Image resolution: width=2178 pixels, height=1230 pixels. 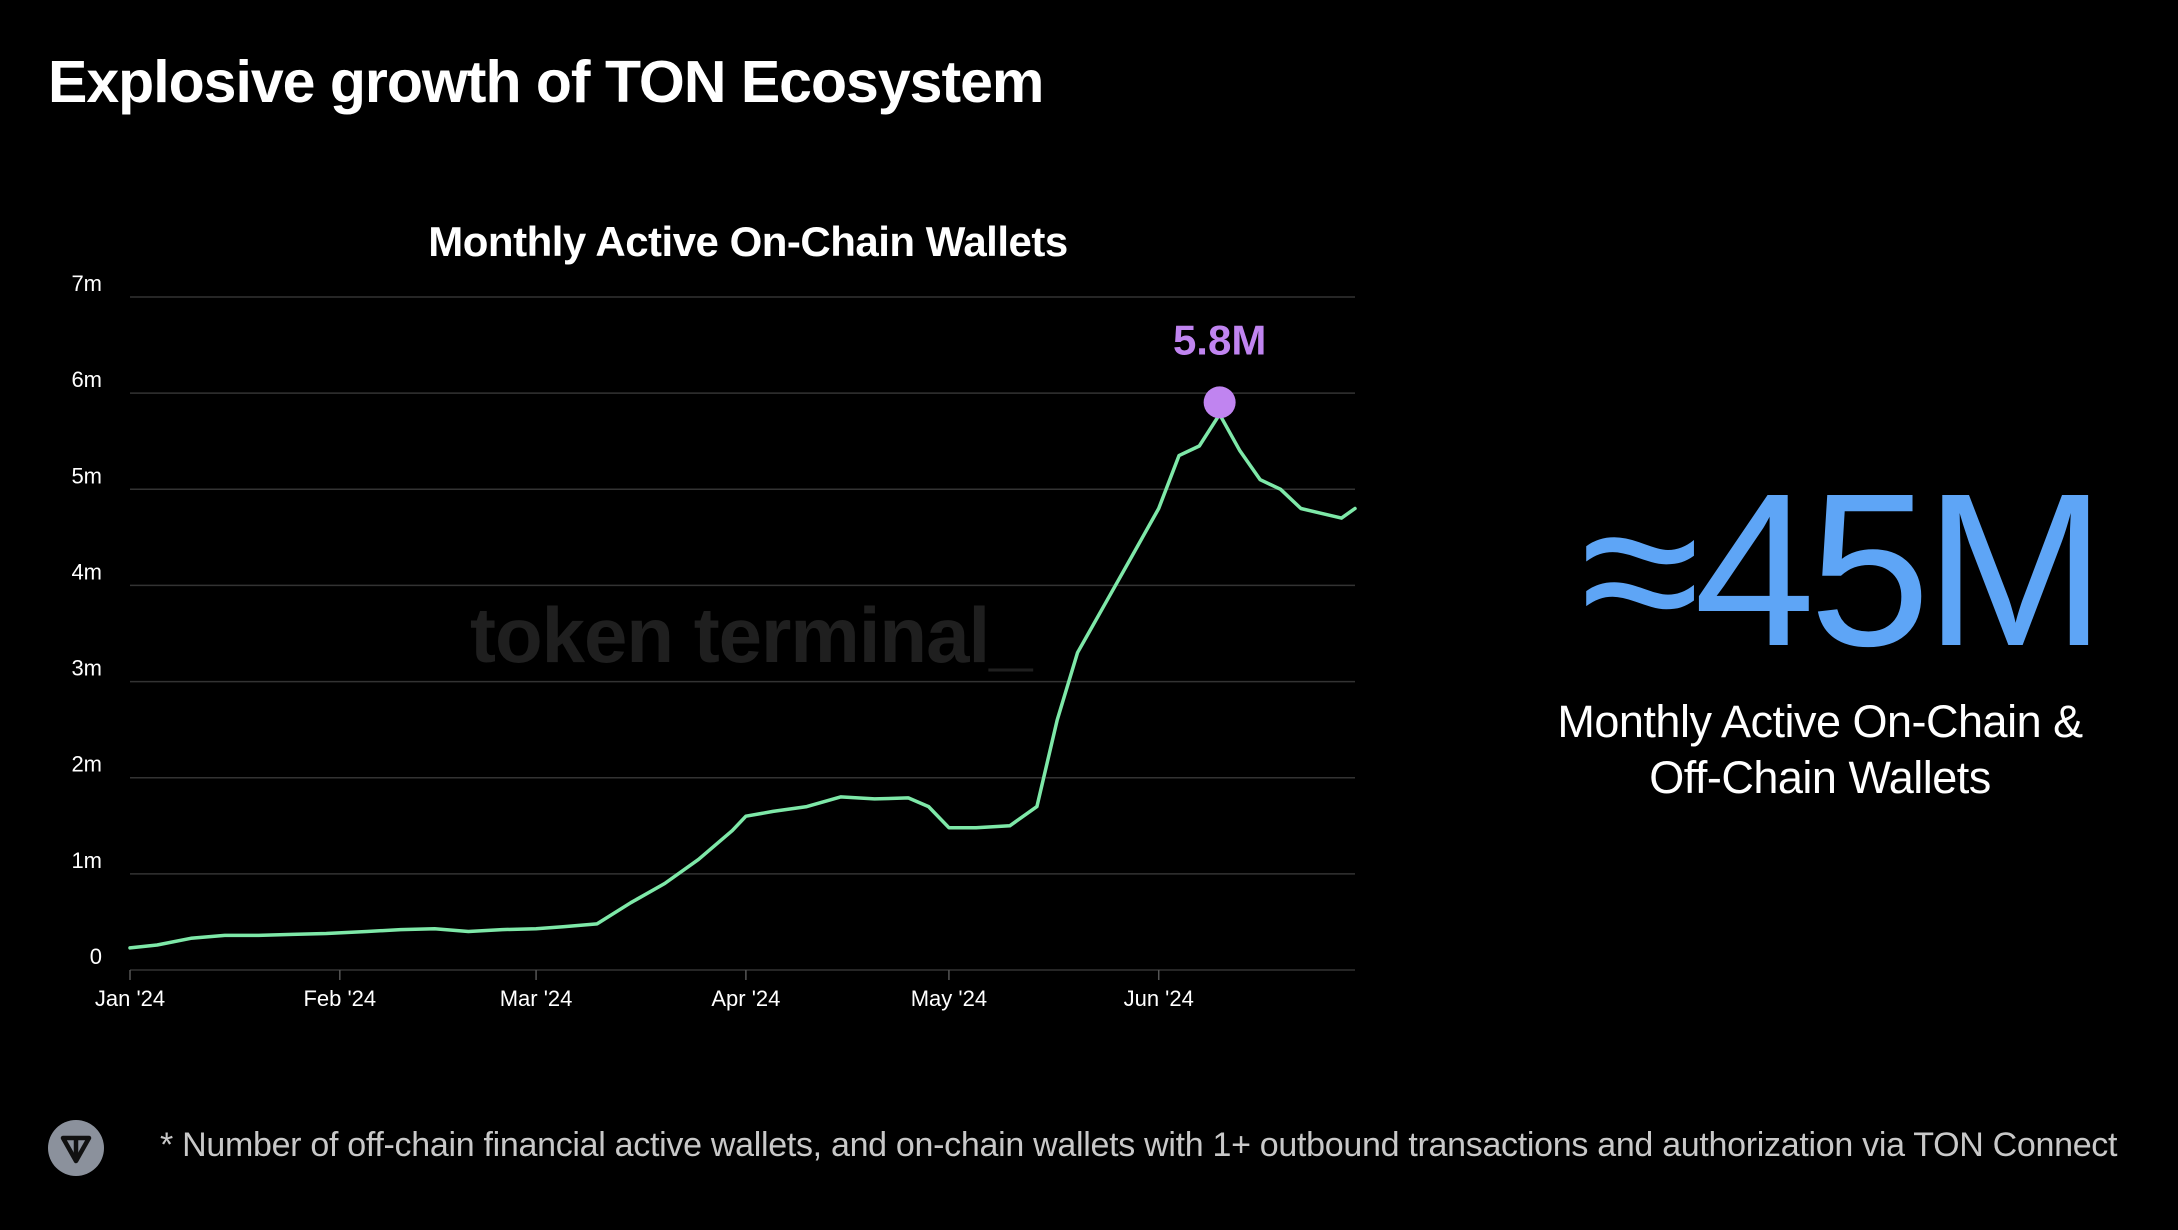 I want to click on big-stat-label-line2: Off-Chain Wallets, so click(x=1820, y=777).